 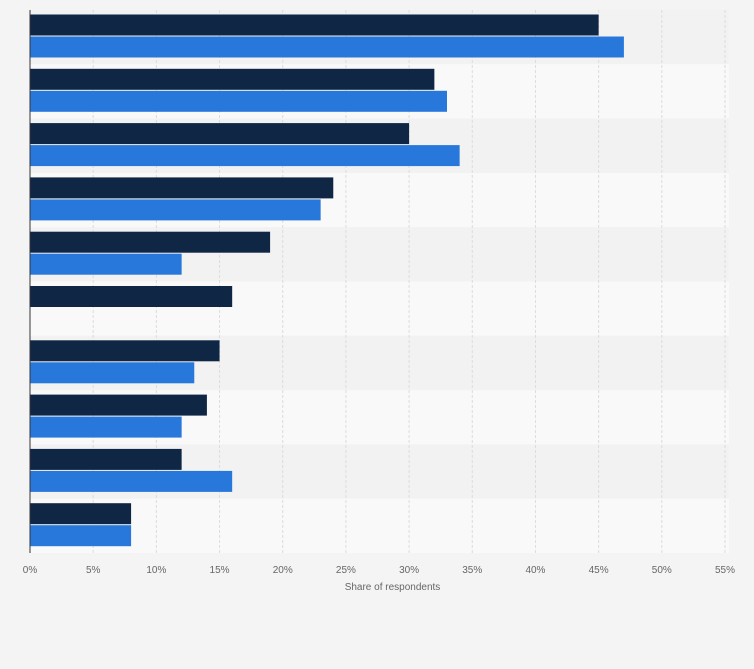 What do you see at coordinates (409, 570) in the screenshot?
I see `x-tick-label: 30%` at bounding box center [409, 570].